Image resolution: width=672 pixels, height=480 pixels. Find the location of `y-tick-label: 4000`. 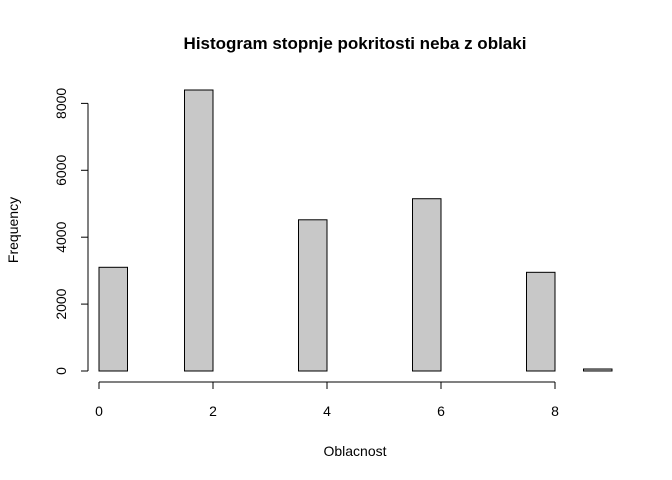

y-tick-label: 4000 is located at coordinates (61, 236).